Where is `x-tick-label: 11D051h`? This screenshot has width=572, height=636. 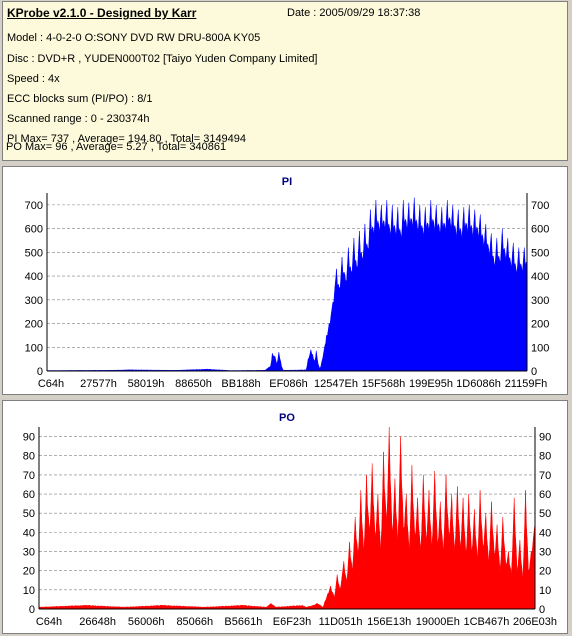
x-tick-label: 11D051h is located at coordinates (341, 622).